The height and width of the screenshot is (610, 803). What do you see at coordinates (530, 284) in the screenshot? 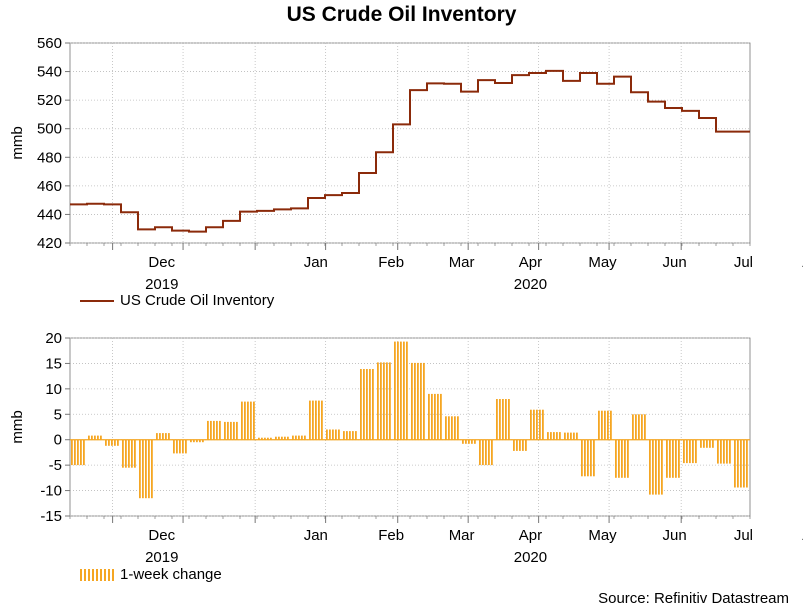
I see `line-chart-year-label: 2020` at bounding box center [530, 284].